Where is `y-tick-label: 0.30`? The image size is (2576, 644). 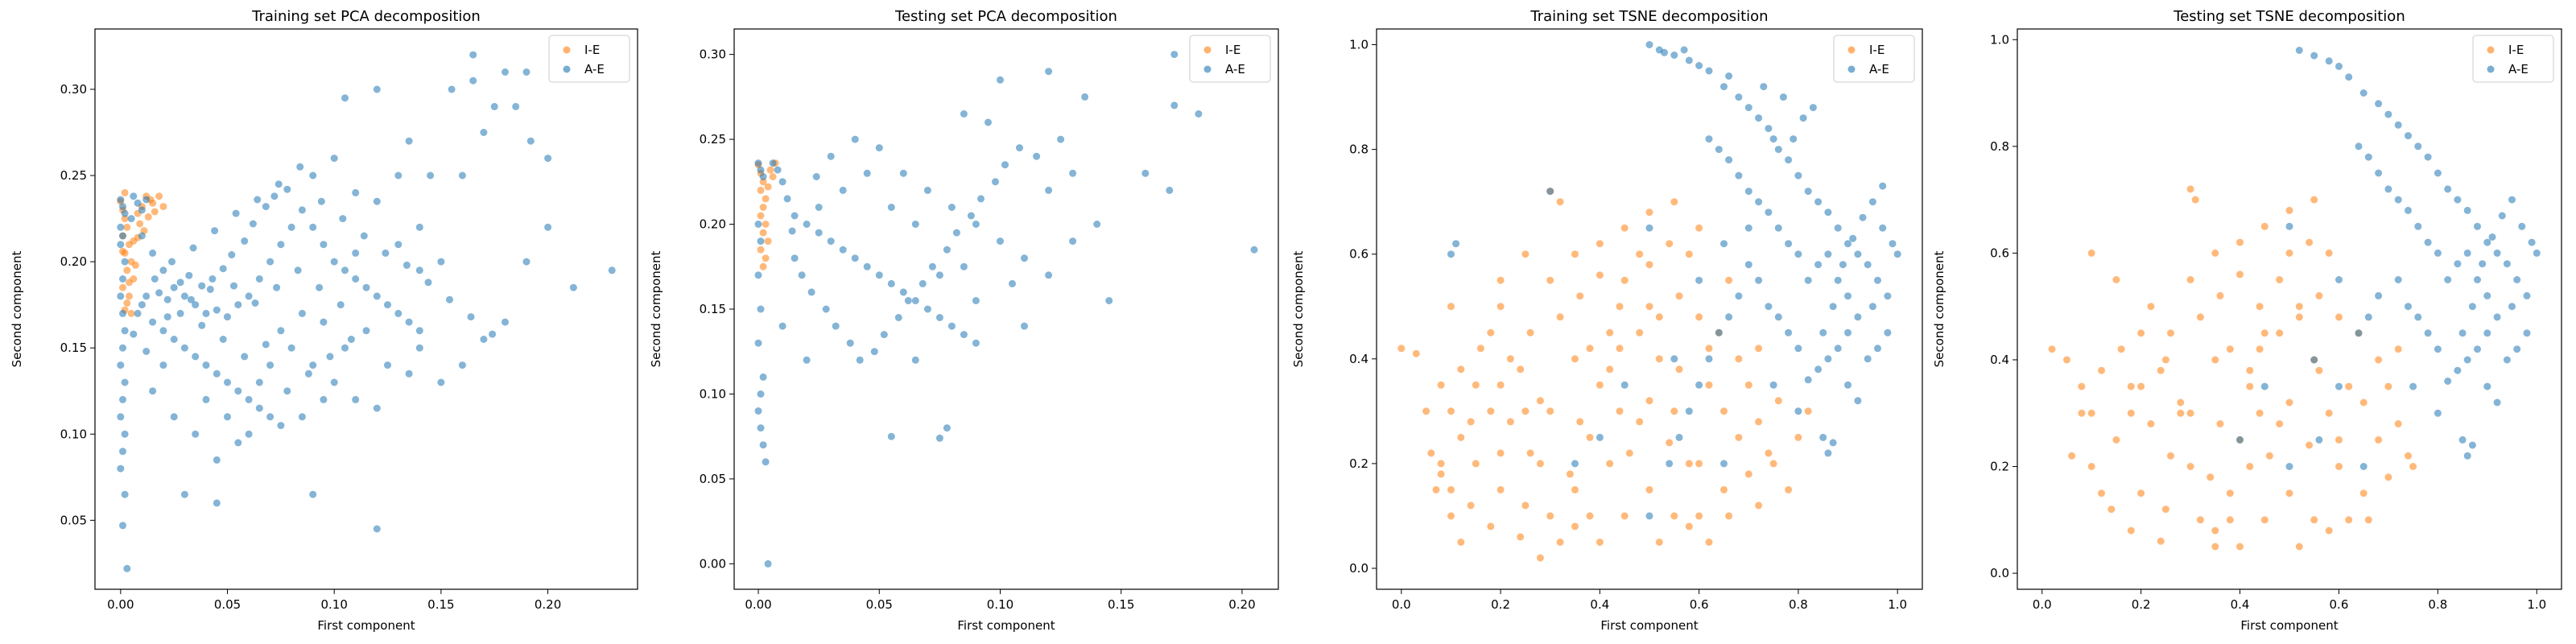
y-tick-label: 0.30 is located at coordinates (713, 54).